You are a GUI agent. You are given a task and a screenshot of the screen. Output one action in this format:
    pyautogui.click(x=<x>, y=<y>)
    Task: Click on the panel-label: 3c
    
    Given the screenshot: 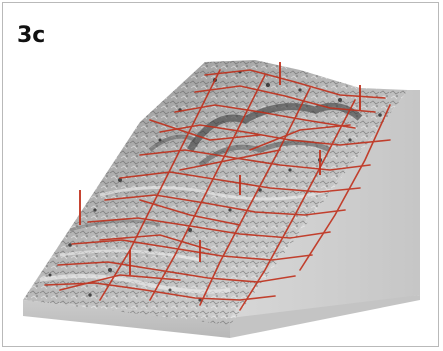 What is the action you would take?
    pyautogui.click(x=31, y=35)
    